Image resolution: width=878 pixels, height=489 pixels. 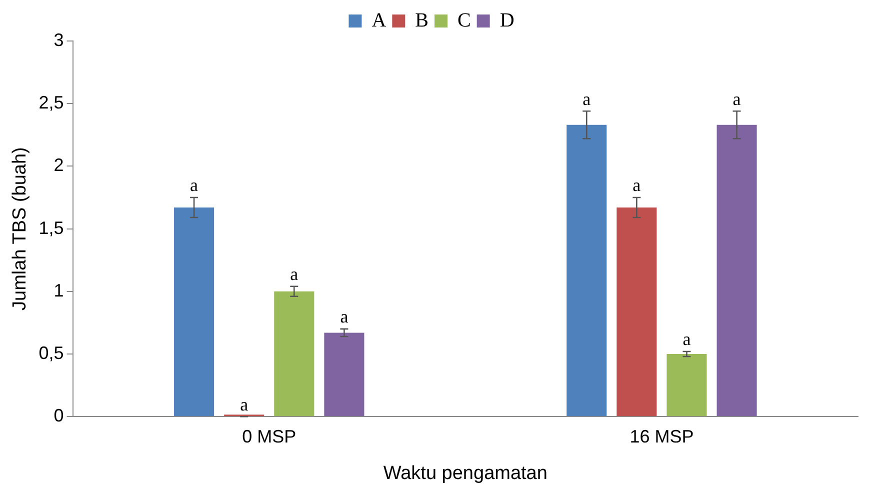 I want to click on y-tick-label: 0, so click(x=59, y=416).